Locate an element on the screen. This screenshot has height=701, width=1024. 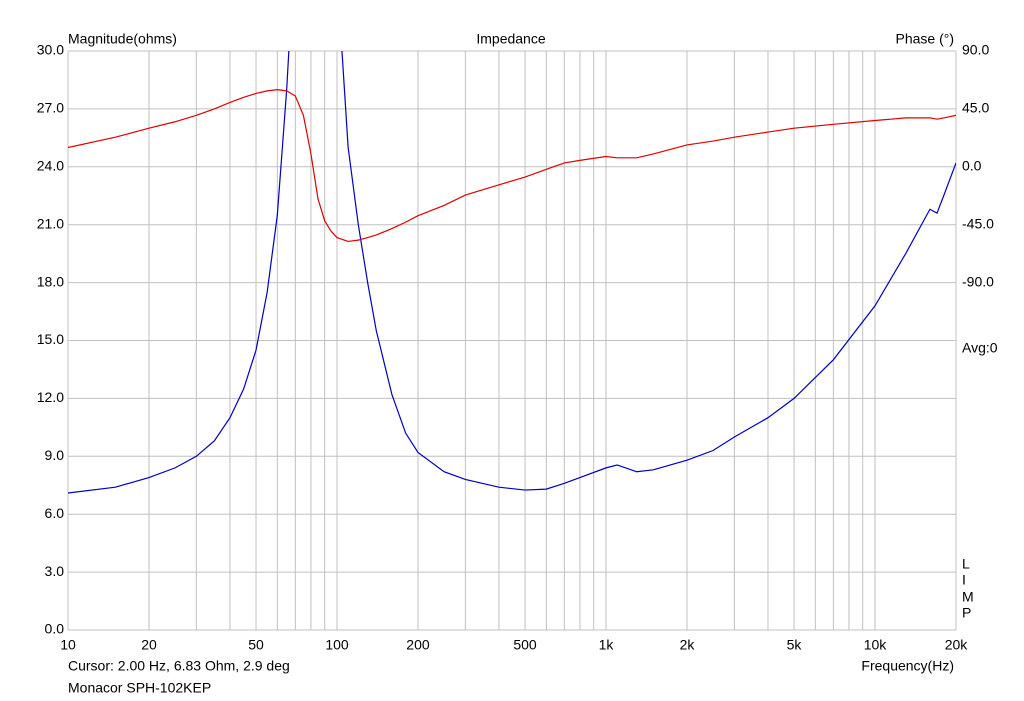
y2-tick-label: 45.0 is located at coordinates (975, 108).